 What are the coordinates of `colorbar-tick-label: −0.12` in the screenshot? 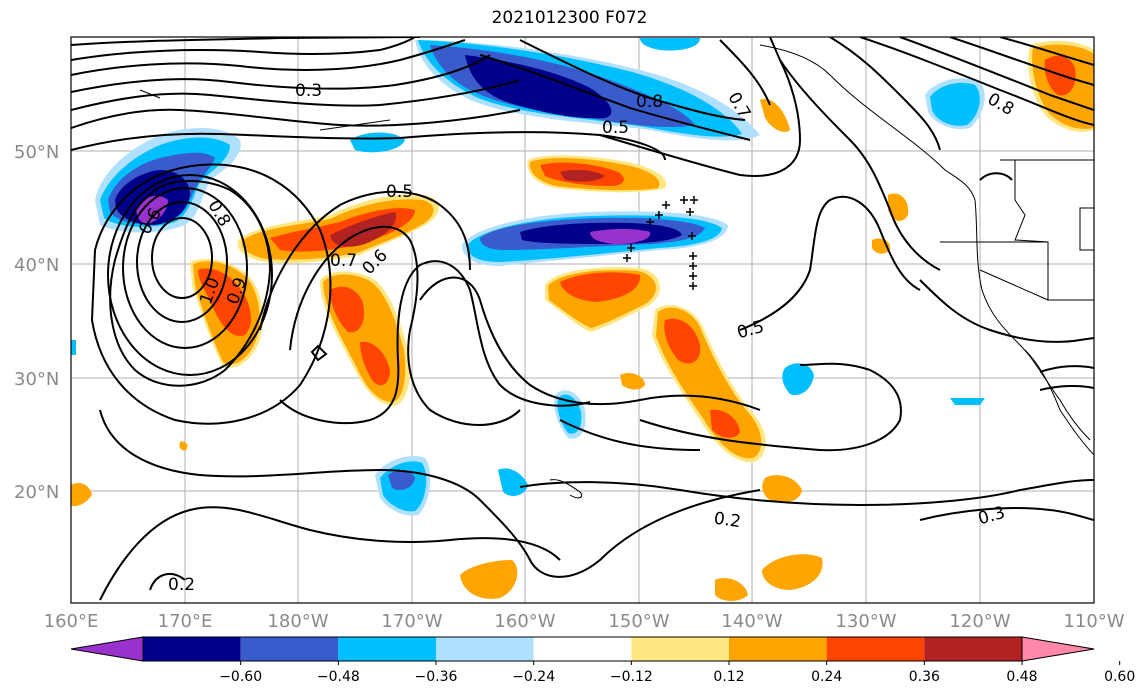 It's located at (631, 677).